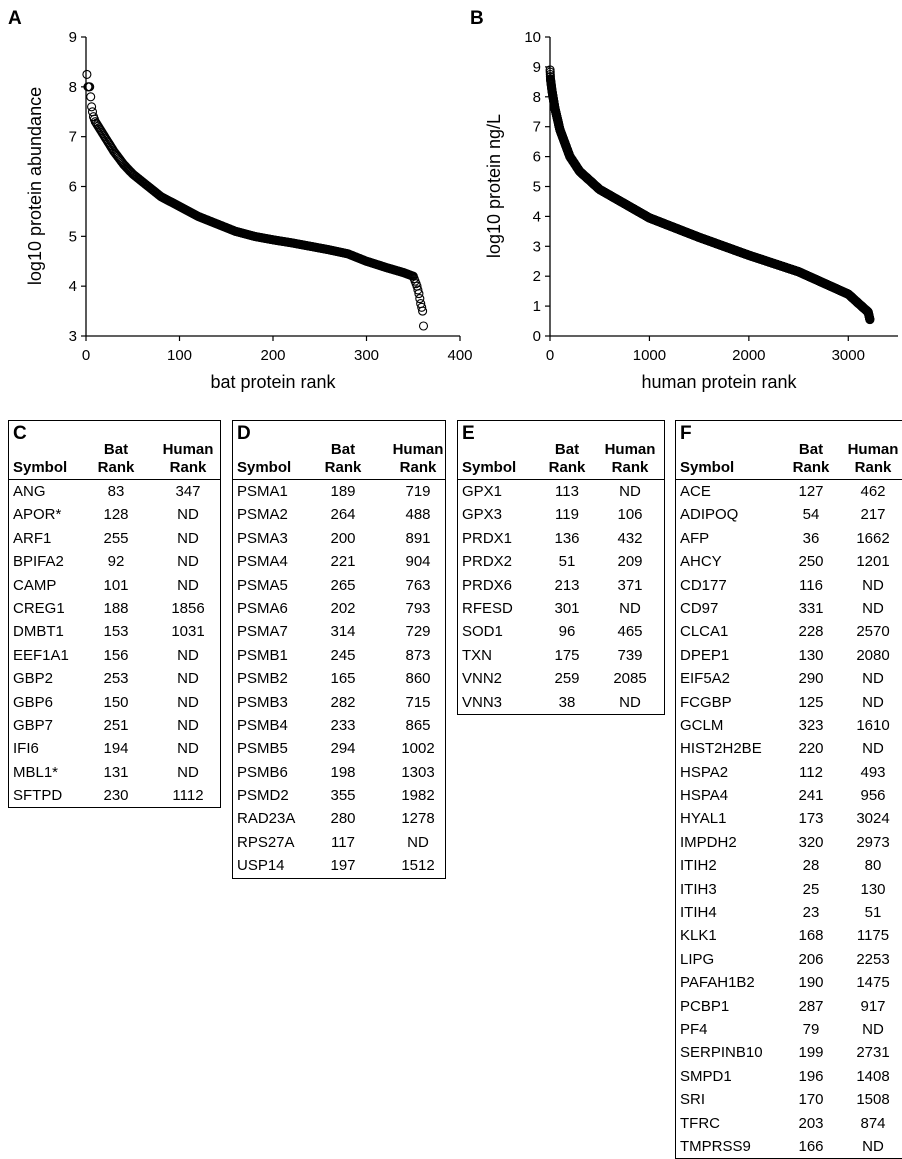 This screenshot has width=902, height=1159. What do you see at coordinates (262, 655) in the screenshot?
I see `cell-symbol: PSMB1` at bounding box center [262, 655].